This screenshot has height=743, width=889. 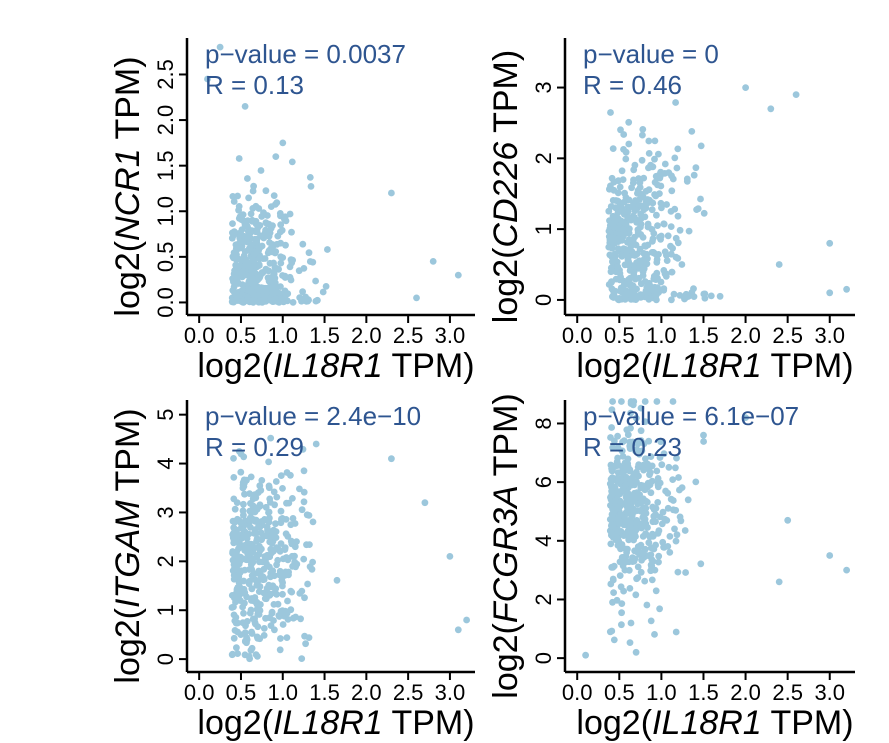 I want to click on x-axis-title: log2(IL18R1 TPM), so click(x=335, y=366).